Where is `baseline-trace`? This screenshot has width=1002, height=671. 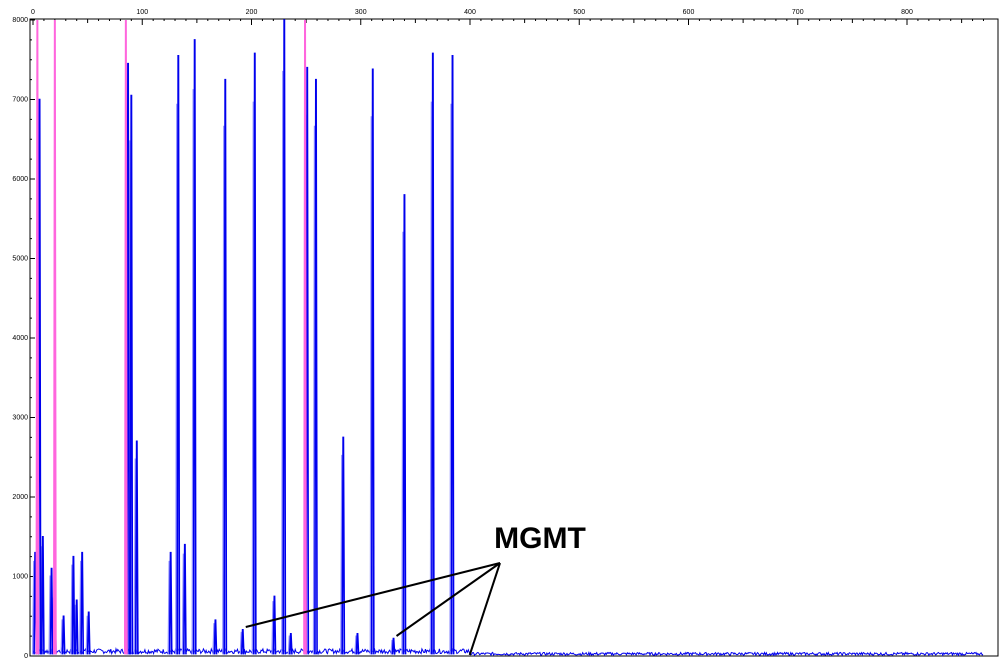
baseline-trace is located at coordinates (508, 651).